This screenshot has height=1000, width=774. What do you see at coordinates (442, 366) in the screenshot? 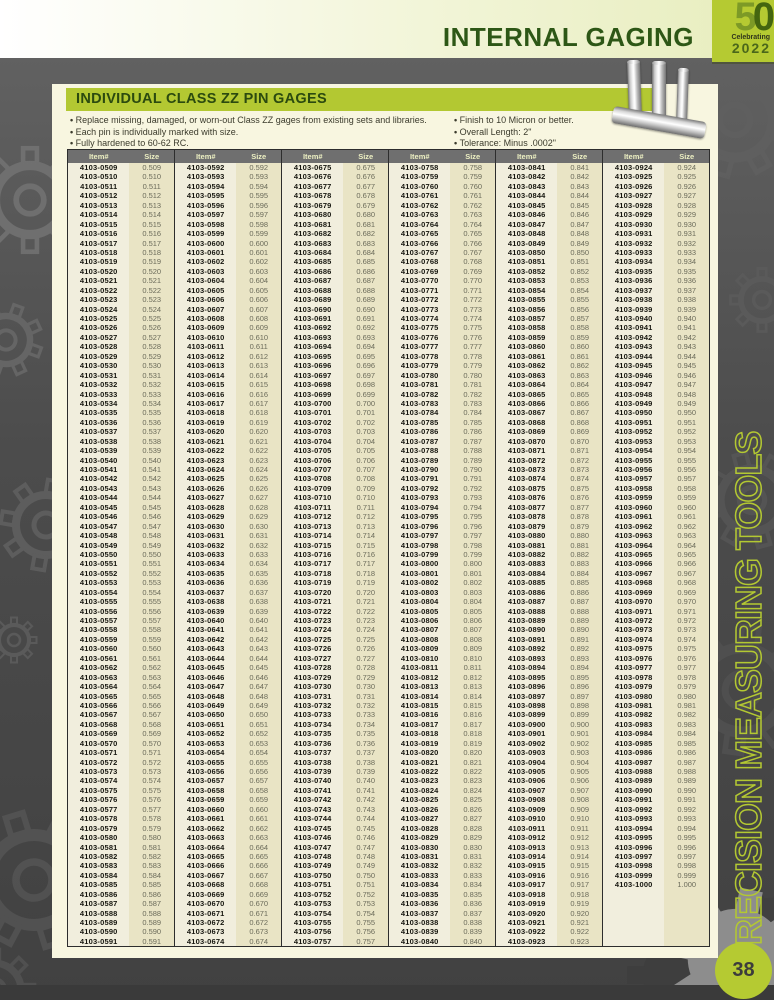
I see `table-row: 4103-0779 0.779` at bounding box center [442, 366].